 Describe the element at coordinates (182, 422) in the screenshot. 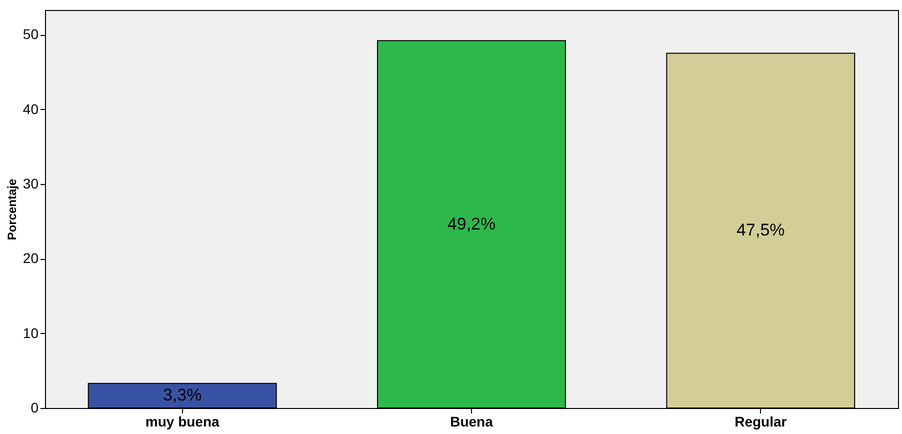

I see `x-tick-label: muy buena` at that location.